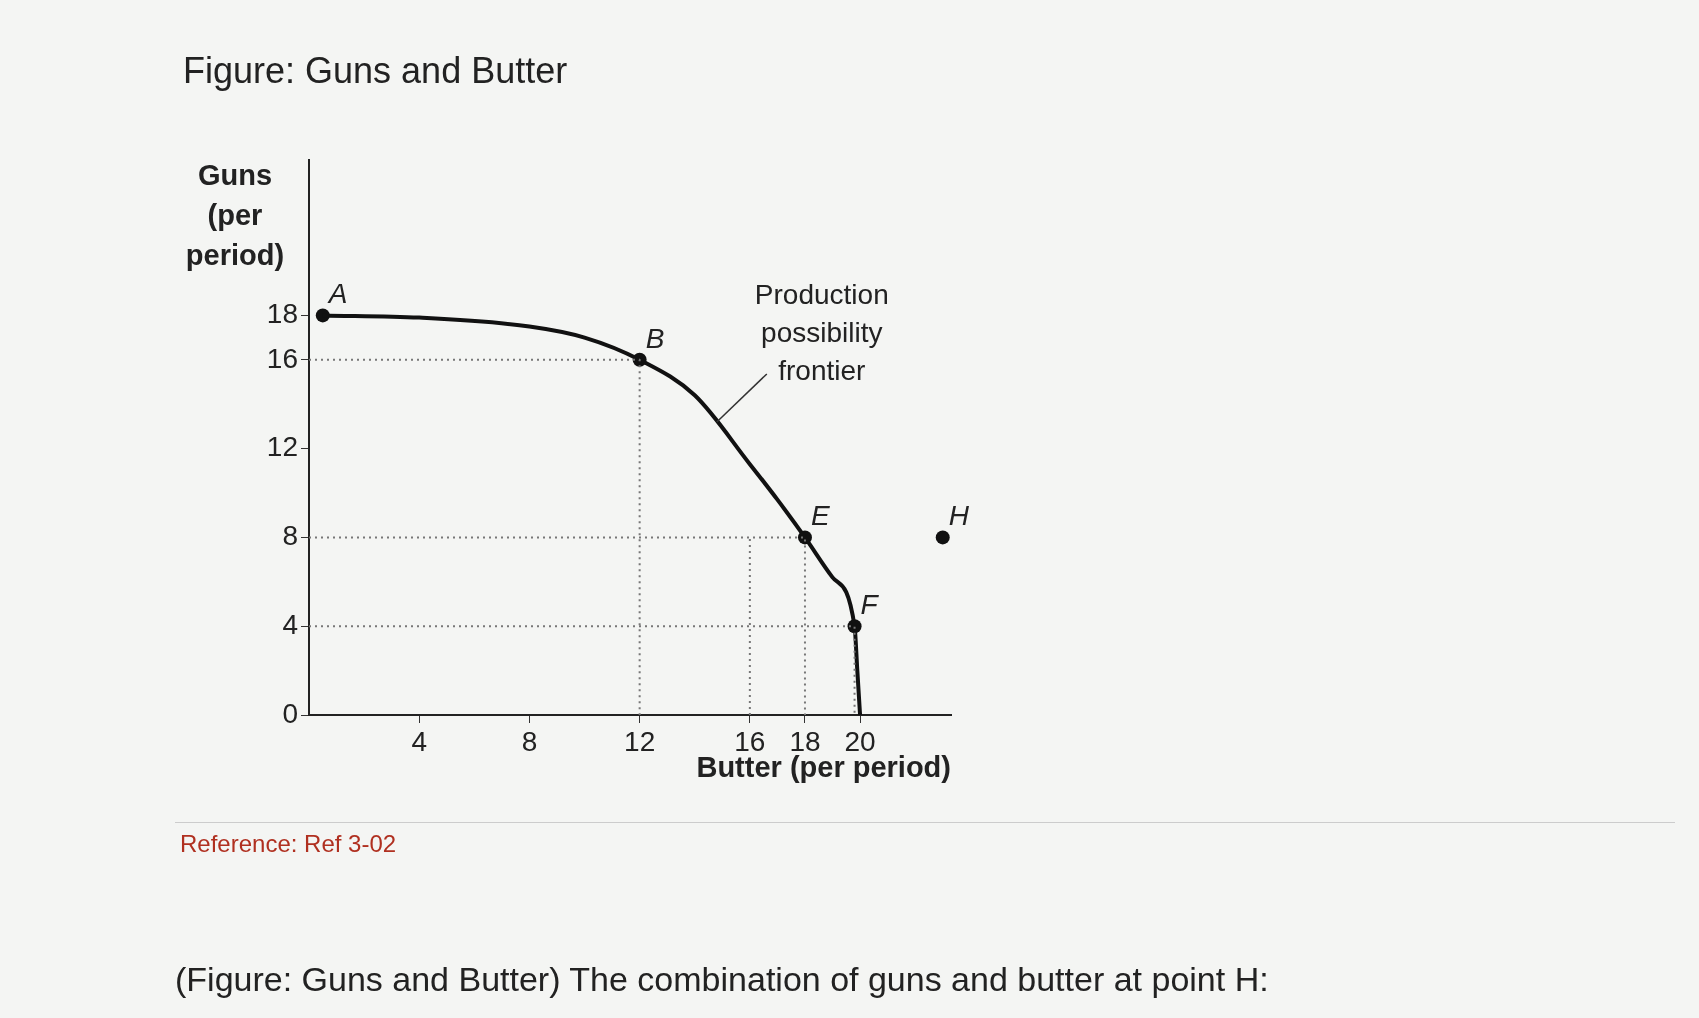 This screenshot has width=1699, height=1018. Describe the element at coordinates (655, 338) in the screenshot. I see `annotation: B` at that location.